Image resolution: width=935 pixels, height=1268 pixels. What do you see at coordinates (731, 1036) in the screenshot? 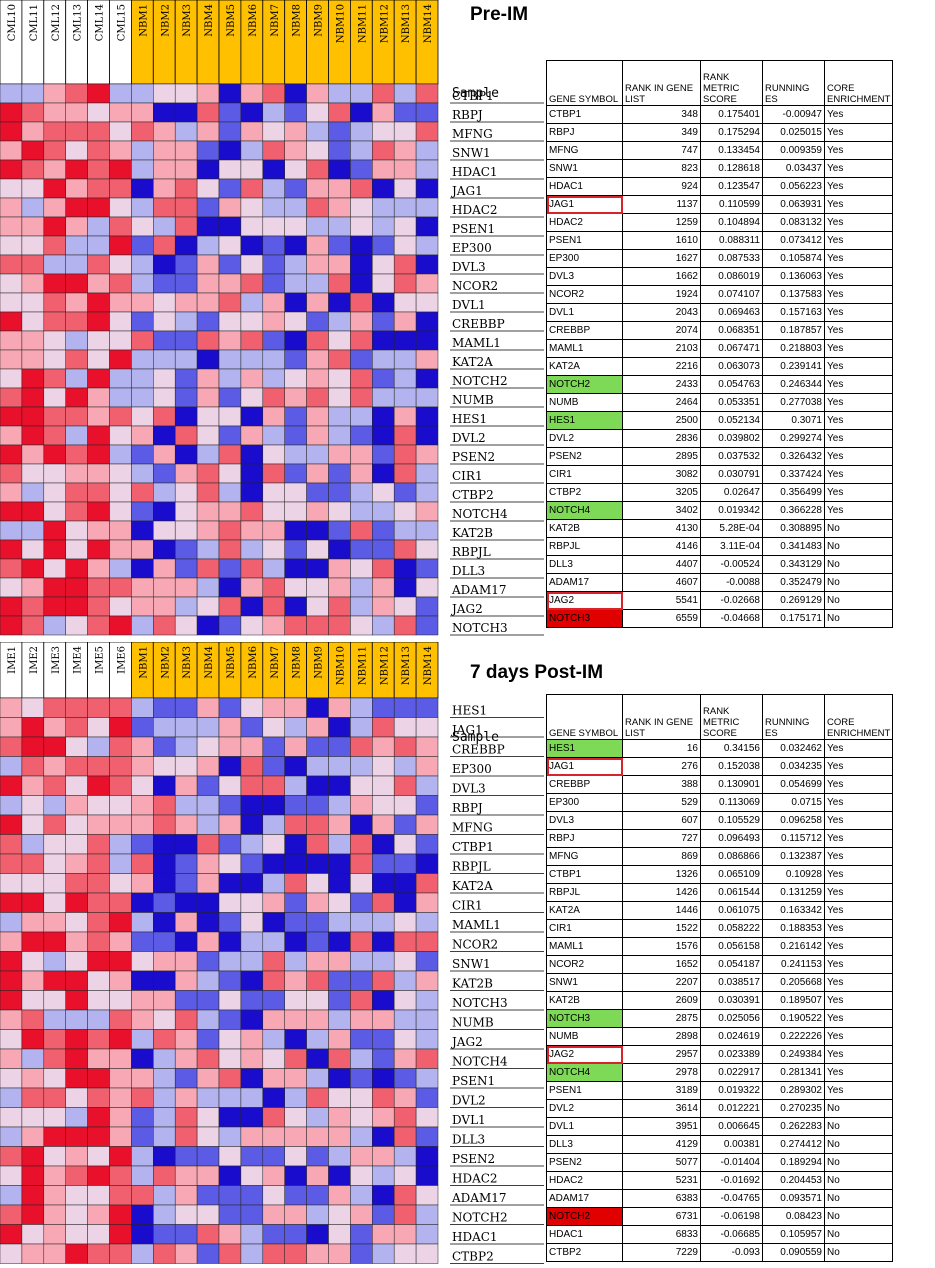
I see `score-cell: 0.024619` at bounding box center [731, 1036].